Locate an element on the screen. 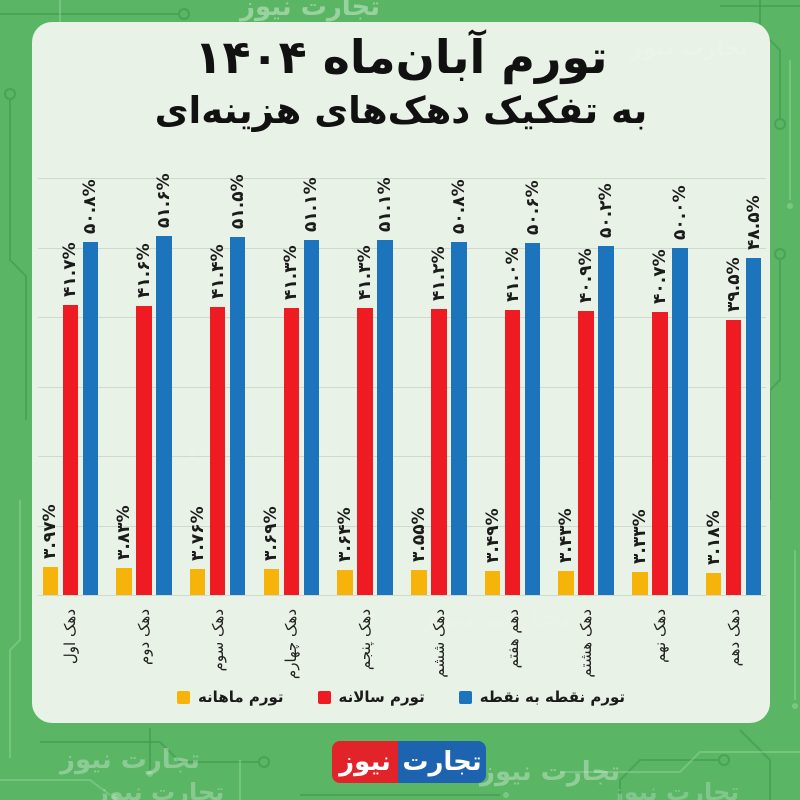 This screenshot has height=800, width=800. value-label: ۳.۴۹% is located at coordinates (492, 535).